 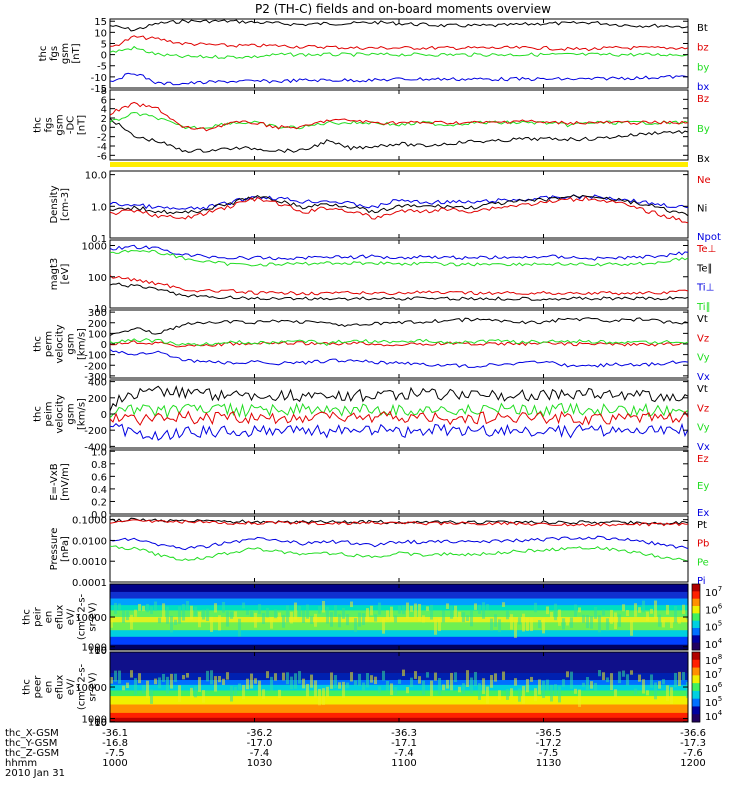 I want to click on legend-entry: Vz, so click(x=703, y=408).